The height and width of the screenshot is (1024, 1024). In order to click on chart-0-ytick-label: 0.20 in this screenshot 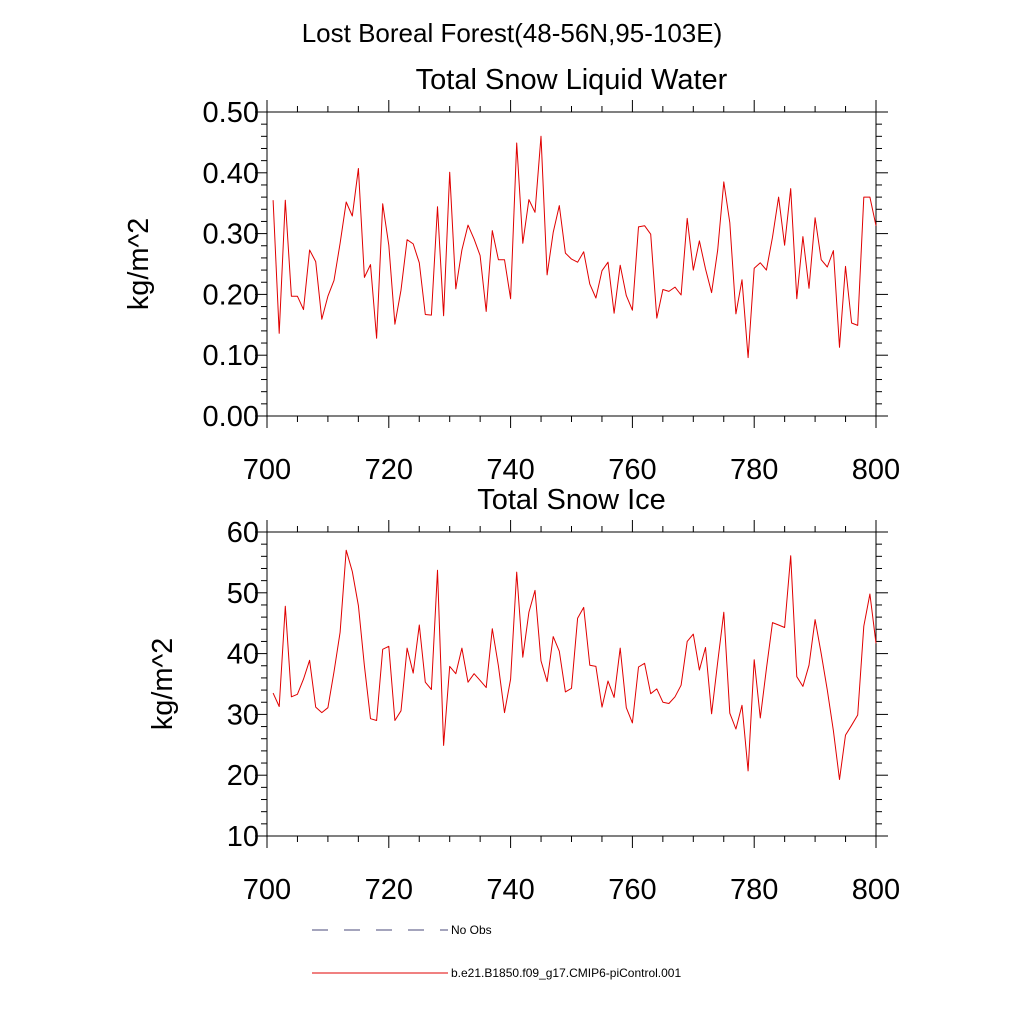, I will do `click(231, 295)`.